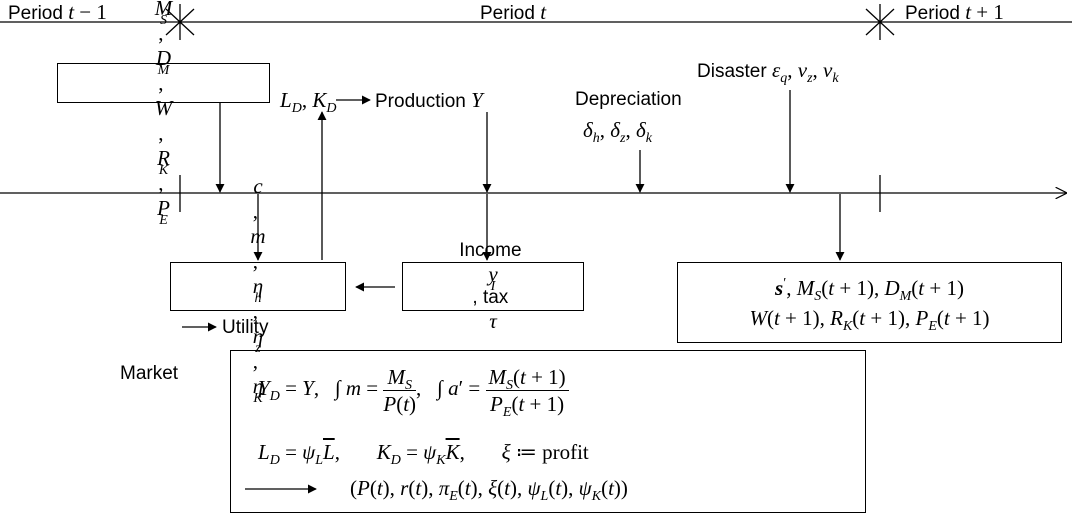  I want to click on math-text: W, so click(163, 107).